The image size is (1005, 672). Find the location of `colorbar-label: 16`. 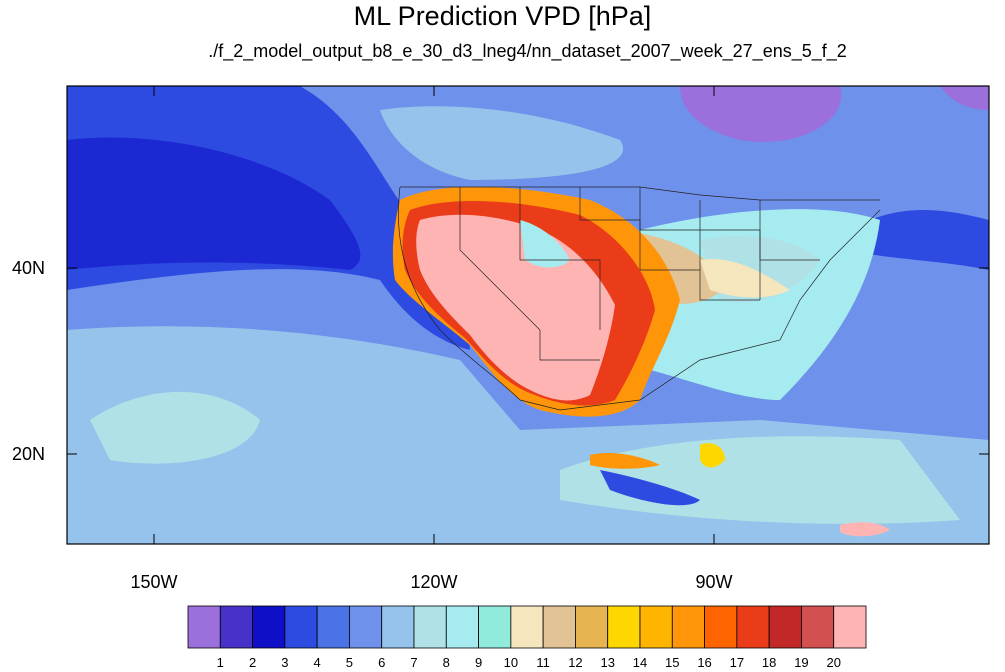

colorbar-label: 16 is located at coordinates (704, 662).